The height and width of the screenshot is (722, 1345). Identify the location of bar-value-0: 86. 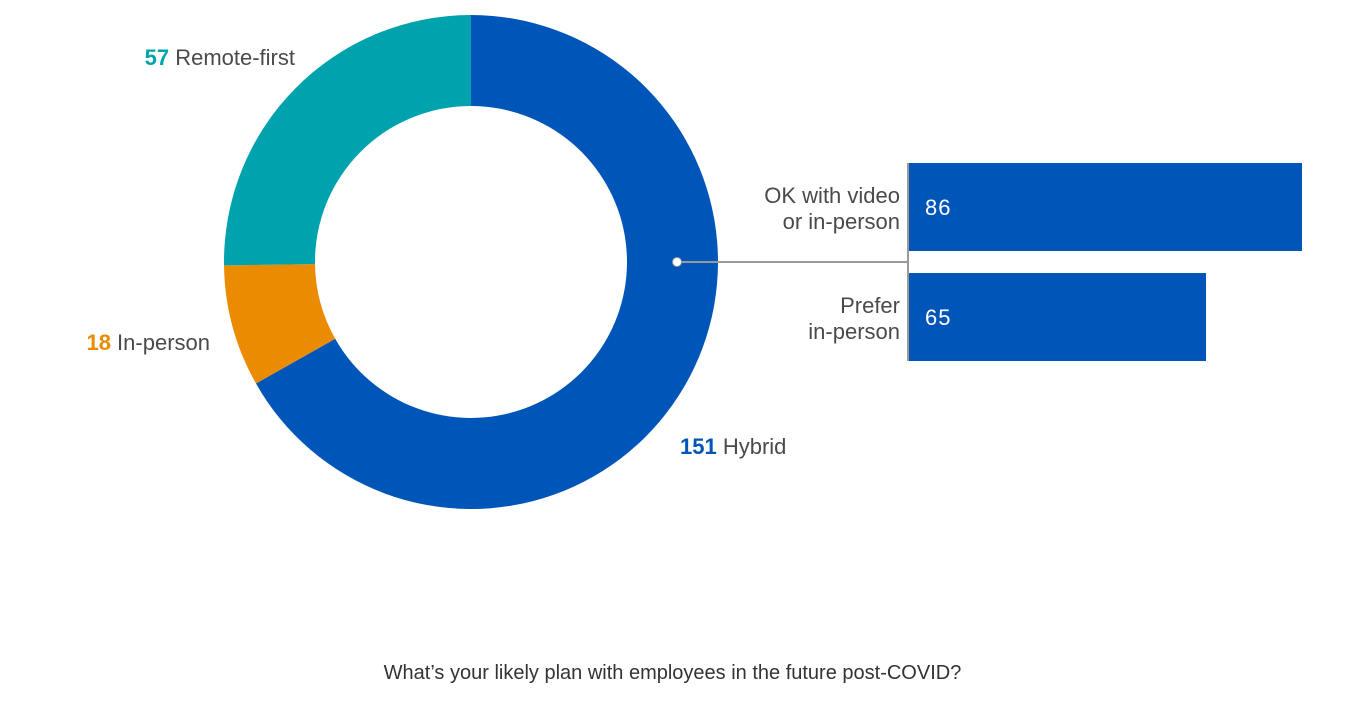
(938, 207).